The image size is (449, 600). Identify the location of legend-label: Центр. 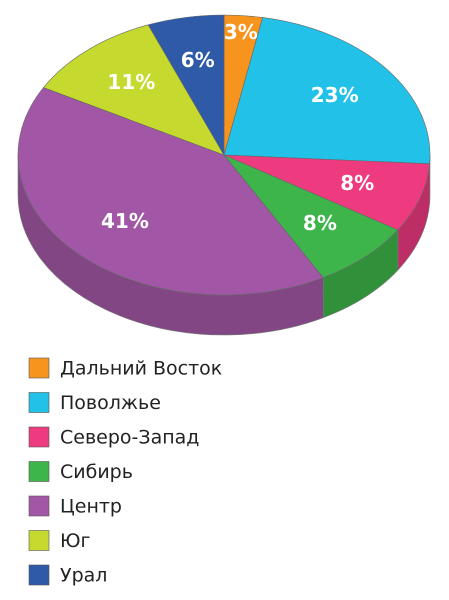
(91, 507).